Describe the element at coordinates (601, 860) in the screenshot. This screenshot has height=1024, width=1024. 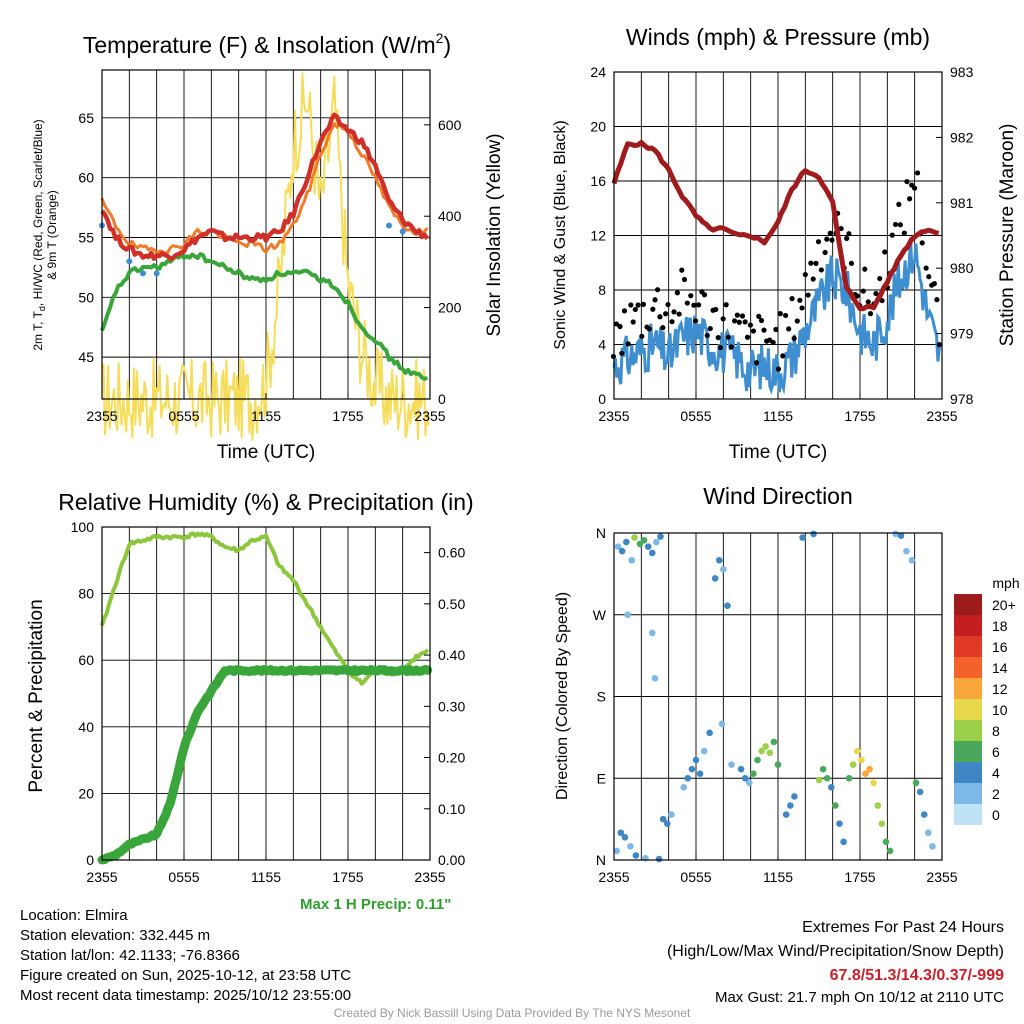
I see `ytick-label: N` at that location.